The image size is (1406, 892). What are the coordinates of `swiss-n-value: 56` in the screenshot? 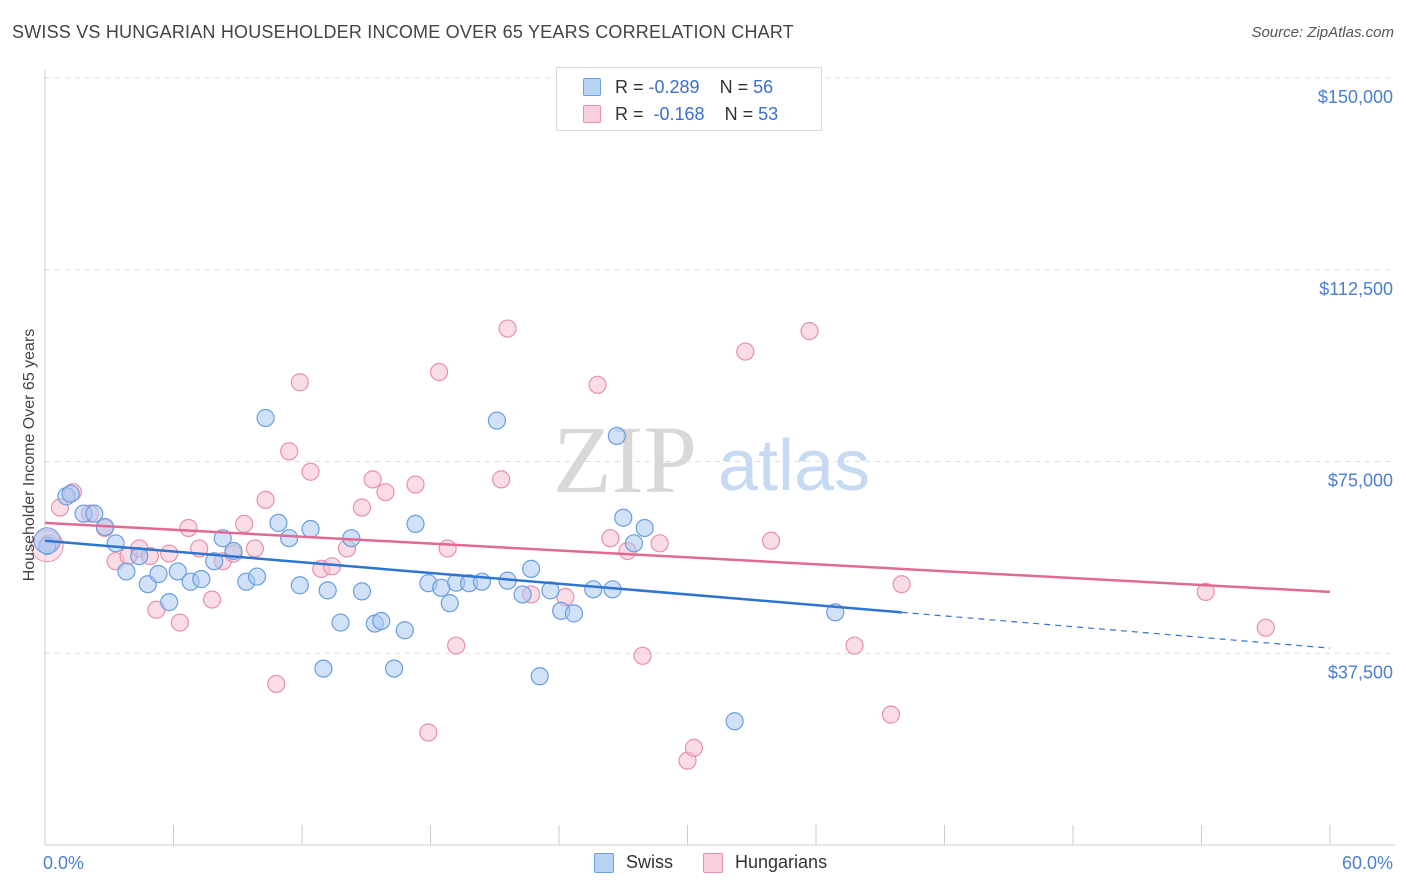 It's located at (763, 86).